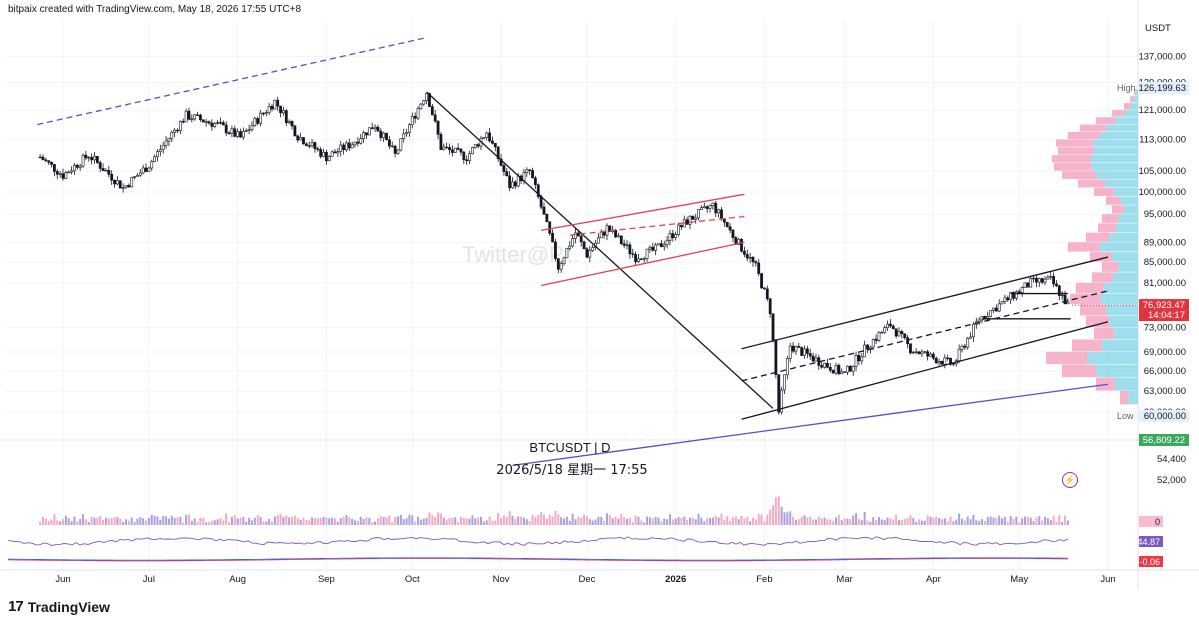 Image resolution: width=1199 pixels, height=626 pixels. Describe the element at coordinates (68, 606) in the screenshot. I see `tradingview-logo-text: TradingView` at that location.